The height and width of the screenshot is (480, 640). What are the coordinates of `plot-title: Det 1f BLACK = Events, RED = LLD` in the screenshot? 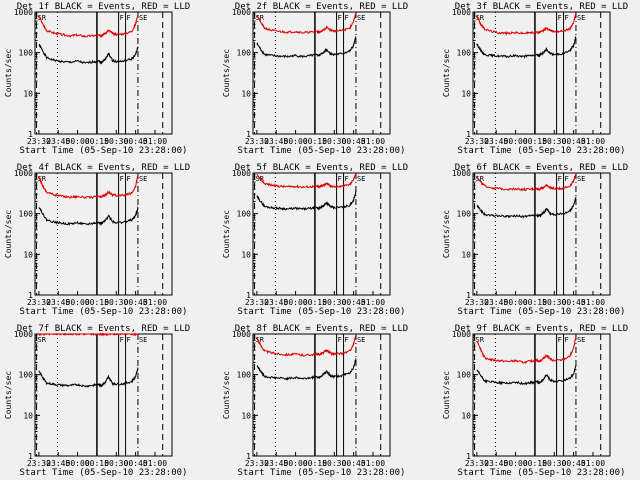 It's located at (103, 7).